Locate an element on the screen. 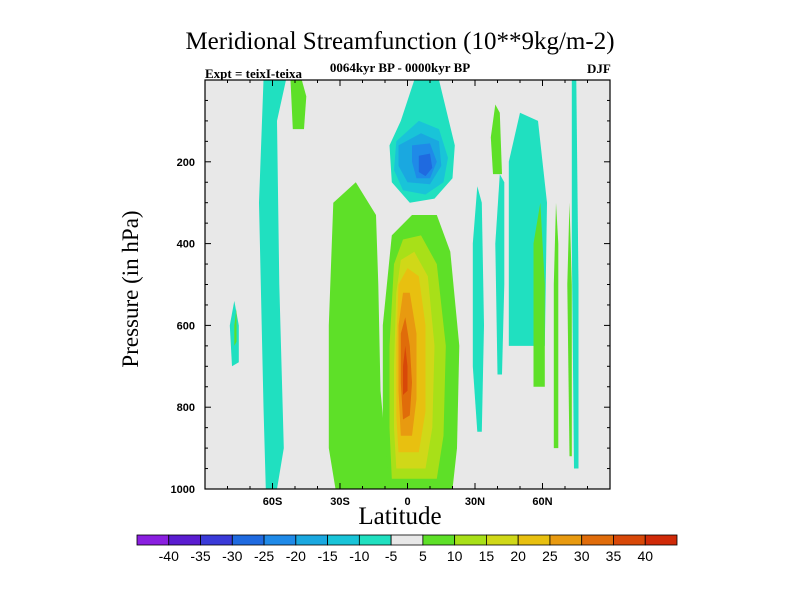 The image size is (800, 600). x-tick-label: 0 is located at coordinates (407, 502).